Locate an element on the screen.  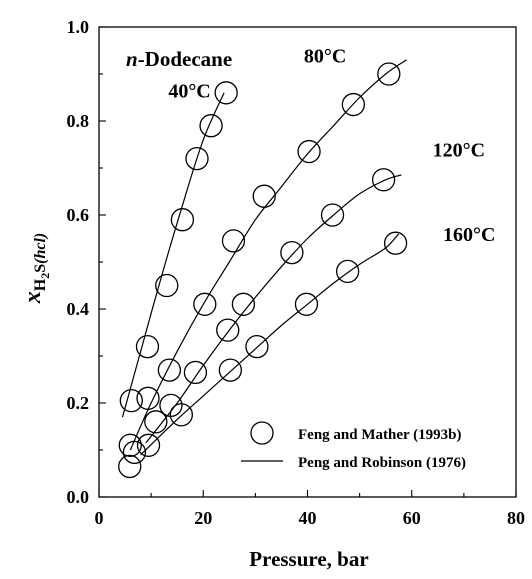
x-tick-label: 0 is located at coordinates (99, 518).